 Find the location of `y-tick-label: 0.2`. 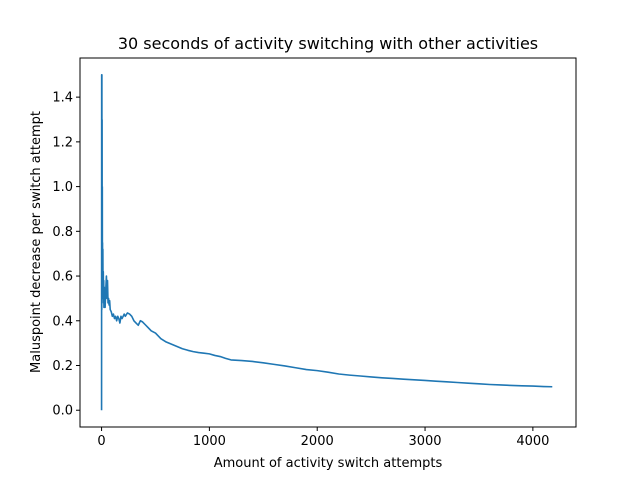

y-tick-label: 0.2 is located at coordinates (62, 366).